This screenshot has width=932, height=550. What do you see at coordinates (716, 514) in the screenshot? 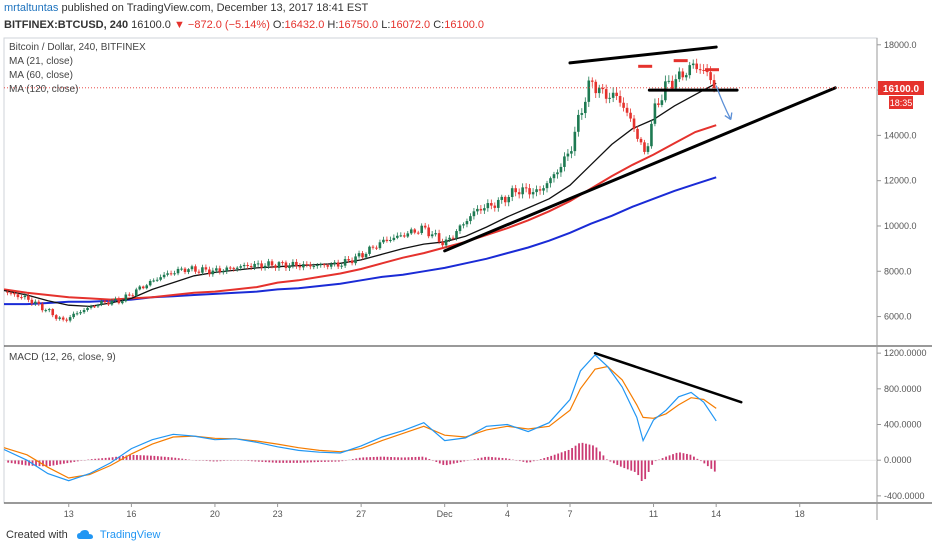
I see `time-tick-label: 14` at bounding box center [716, 514].